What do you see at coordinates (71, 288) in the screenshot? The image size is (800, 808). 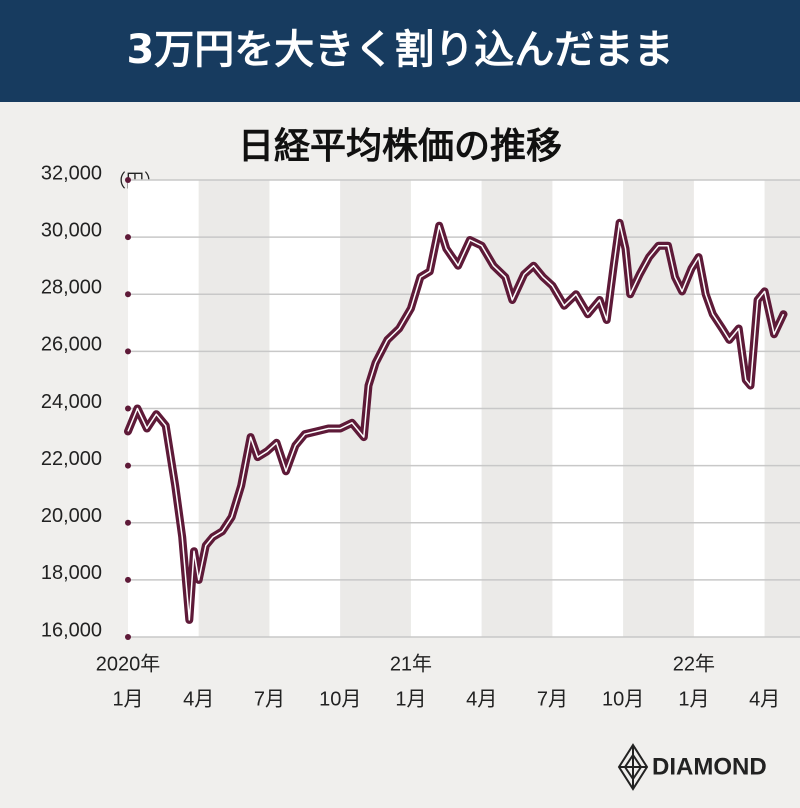 I see `y-tick-label: 28,000` at bounding box center [71, 288].